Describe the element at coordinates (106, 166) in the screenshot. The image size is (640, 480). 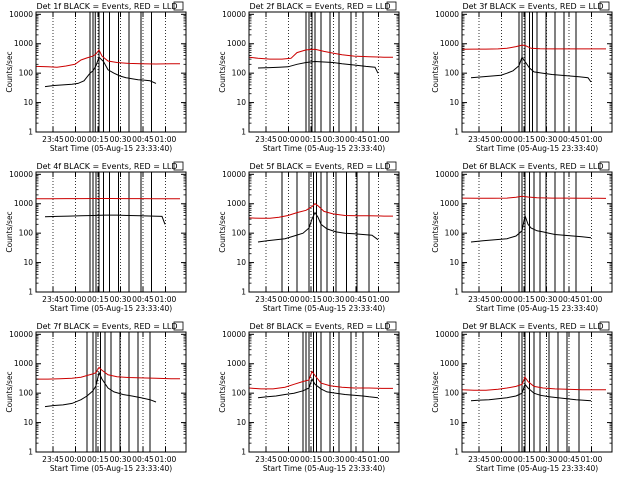
I see `panel-title: Det 4f BLACK = Events, RED = LLD` at that location.